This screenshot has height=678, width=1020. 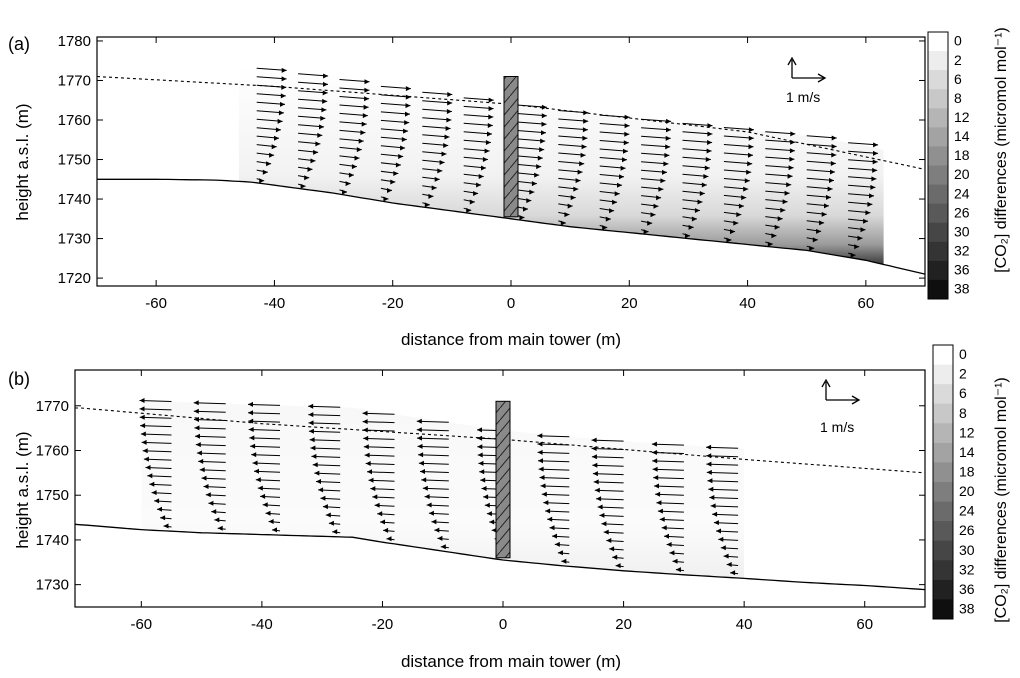 I want to click on colorbar-label: 2, so click(x=958, y=60).